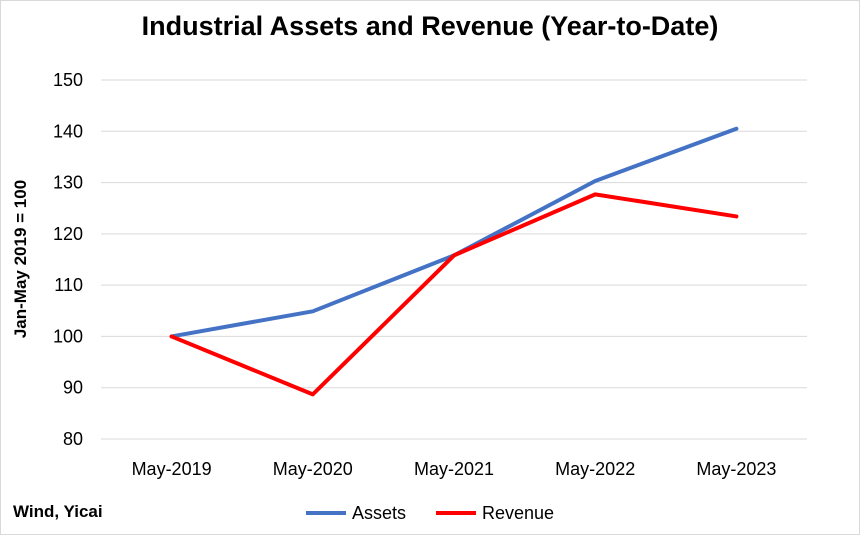 Image resolution: width=860 pixels, height=535 pixels. I want to click on y-tick-label: 80, so click(73, 439).